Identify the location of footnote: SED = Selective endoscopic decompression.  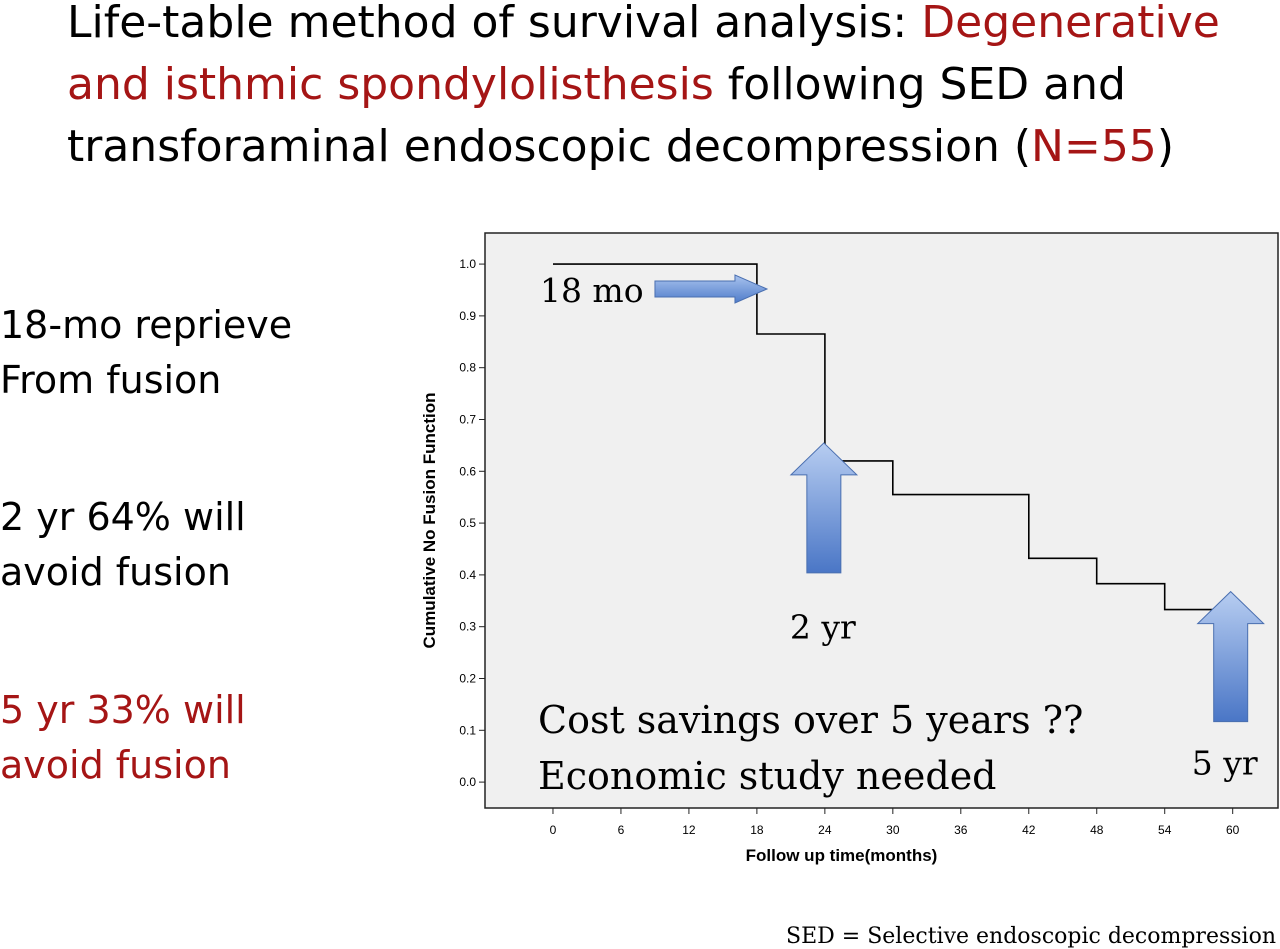
(1031, 936).